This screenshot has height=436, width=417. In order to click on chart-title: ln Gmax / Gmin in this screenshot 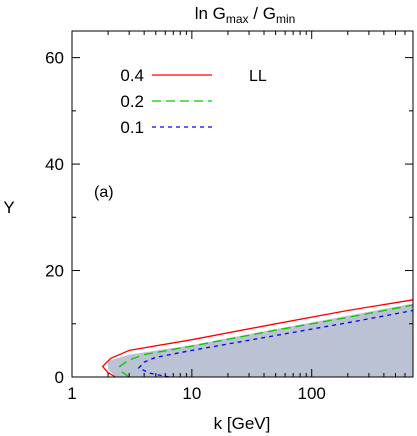, I will do `click(245, 15)`.